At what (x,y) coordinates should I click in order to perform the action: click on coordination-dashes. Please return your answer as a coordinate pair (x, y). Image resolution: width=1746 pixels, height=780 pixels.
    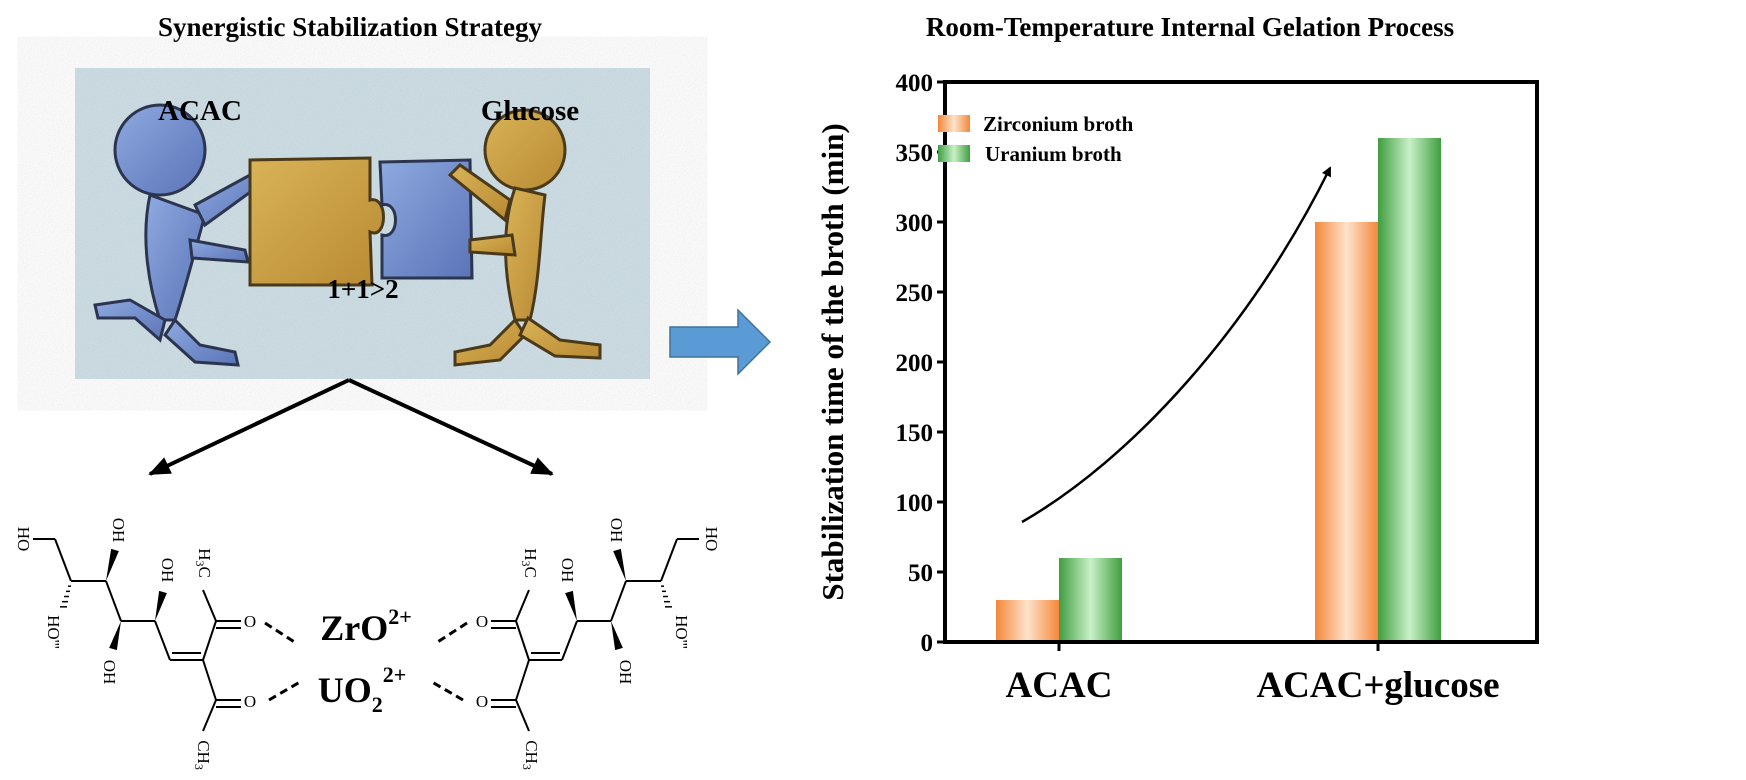
    Looking at the image, I should click on (366, 661).